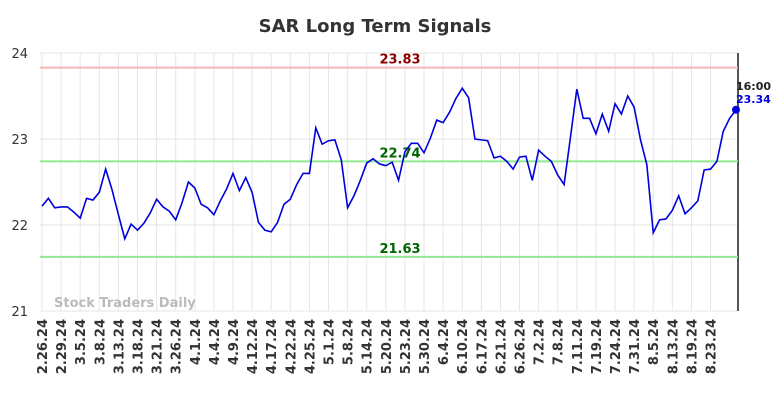  Describe the element at coordinates (43, 346) in the screenshot. I see `x-tick-label: 2.26.24` at that location.